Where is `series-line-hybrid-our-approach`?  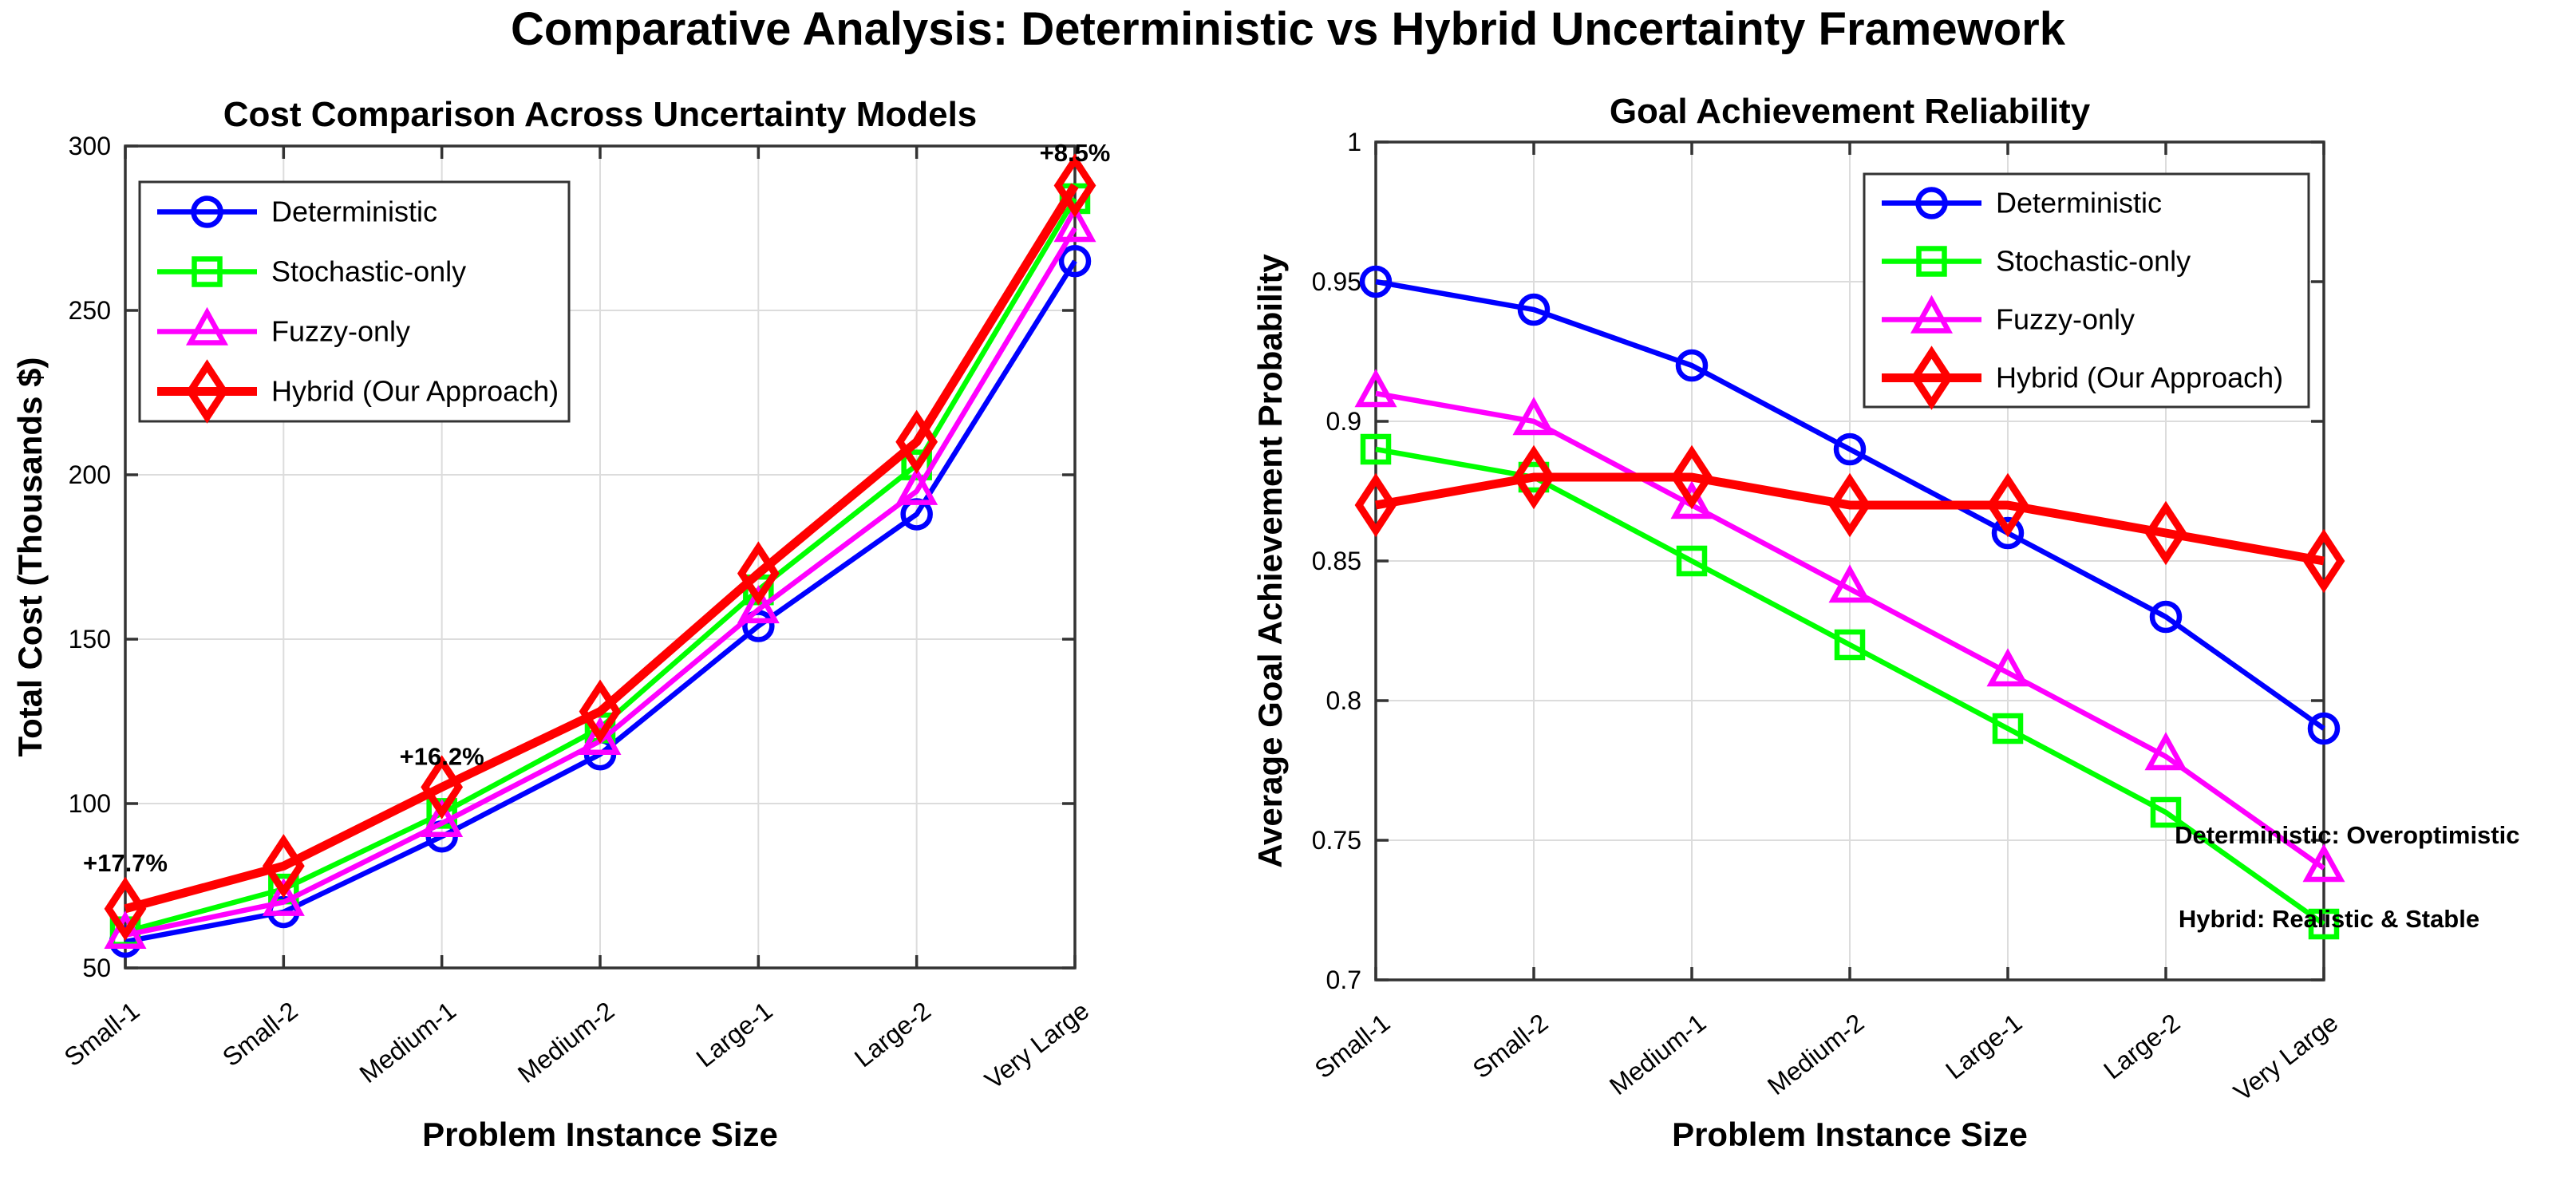
series-line-hybrid-our-approach is located at coordinates (1850, 519).